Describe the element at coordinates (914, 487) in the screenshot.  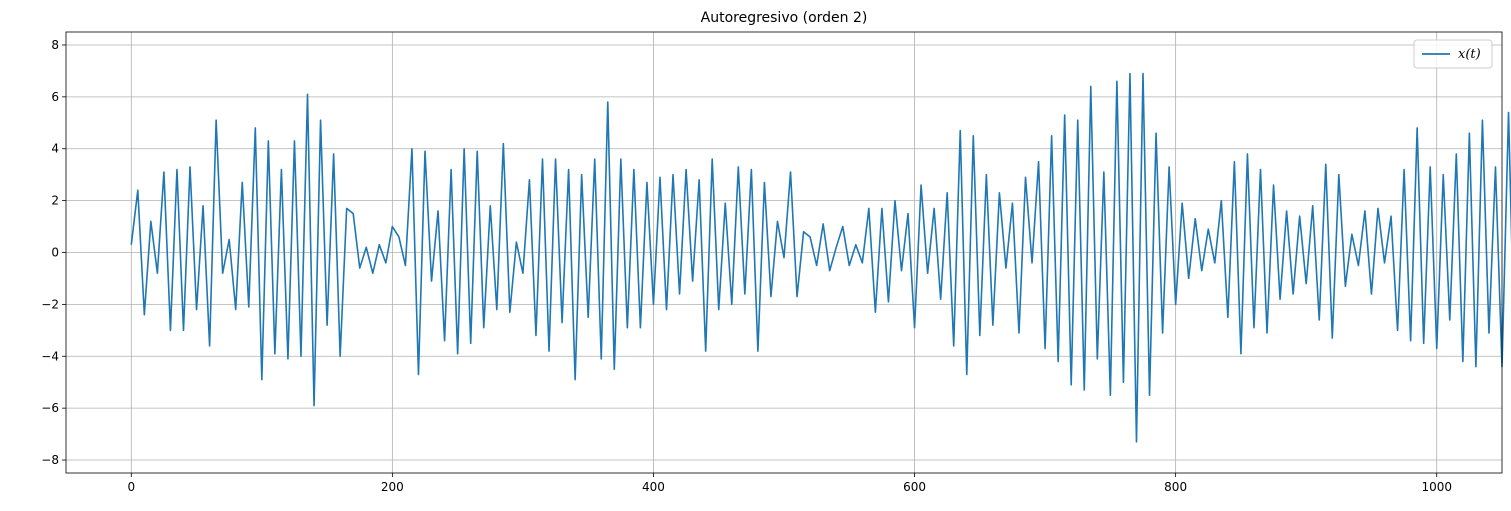
I see `x-tick-label: 600` at that location.